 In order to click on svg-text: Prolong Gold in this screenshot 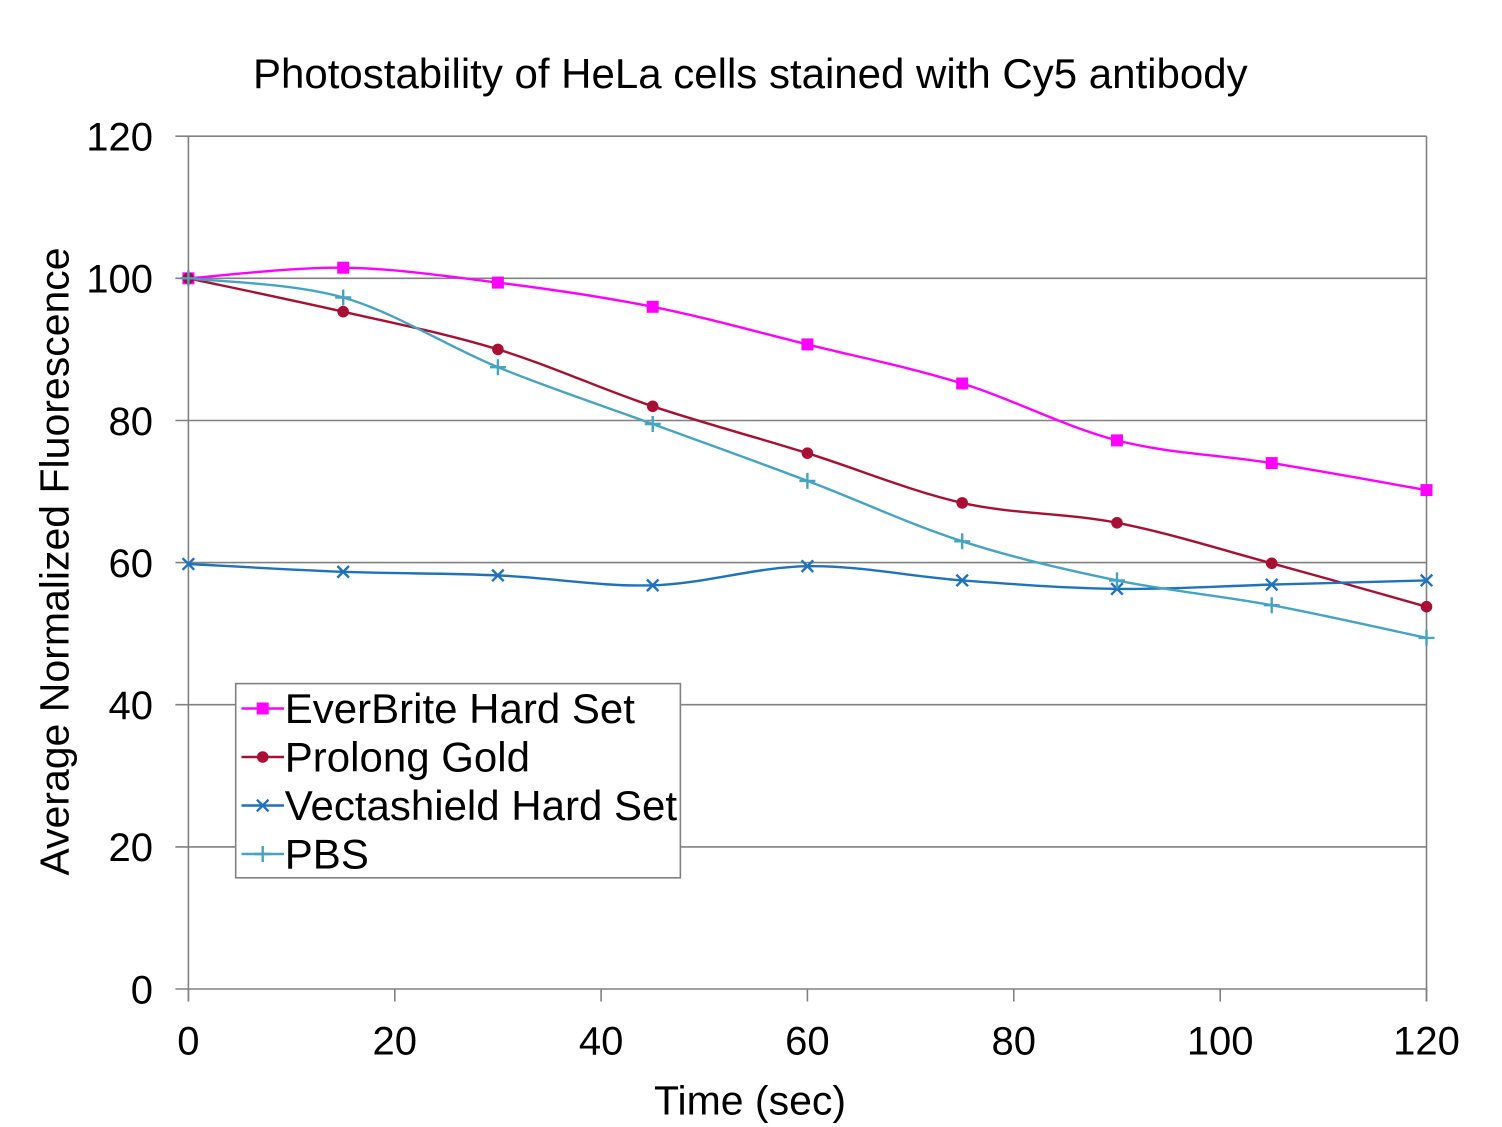, I will do `click(407, 757)`.